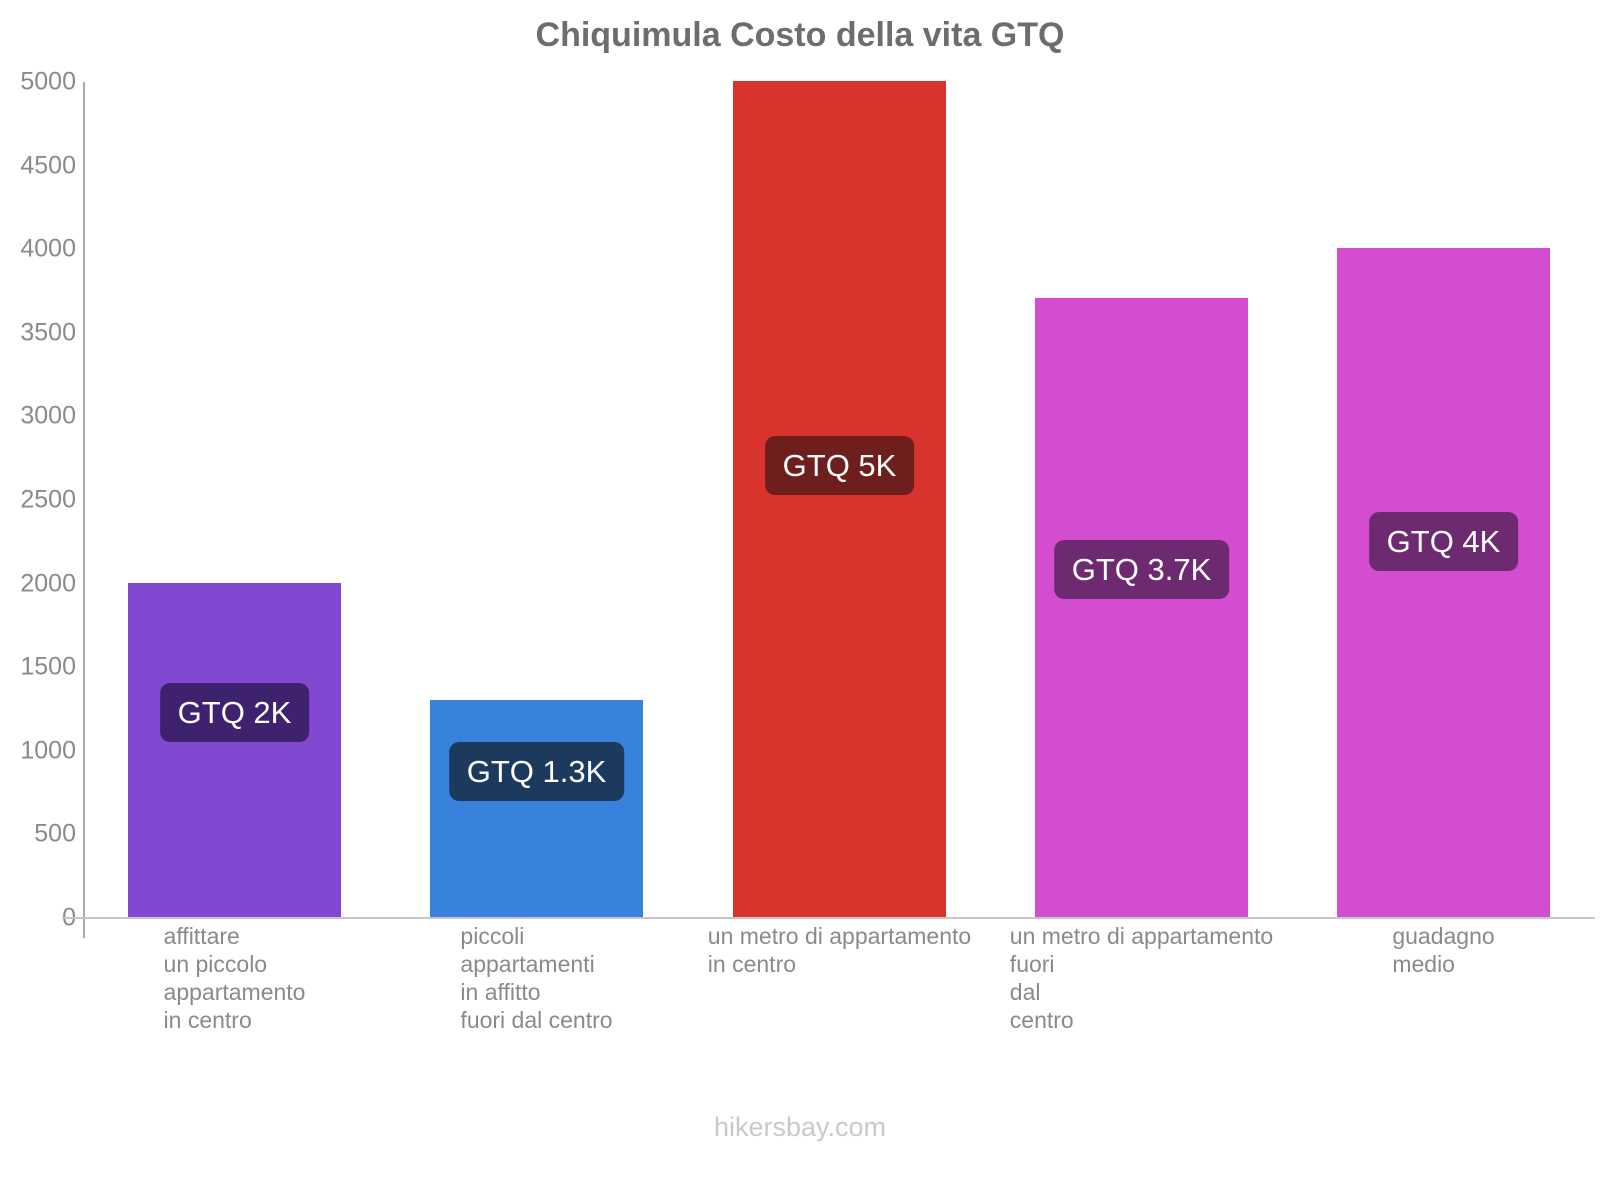 This screenshot has height=1200, width=1600. I want to click on y-tick-label: 3500, so click(48, 332).